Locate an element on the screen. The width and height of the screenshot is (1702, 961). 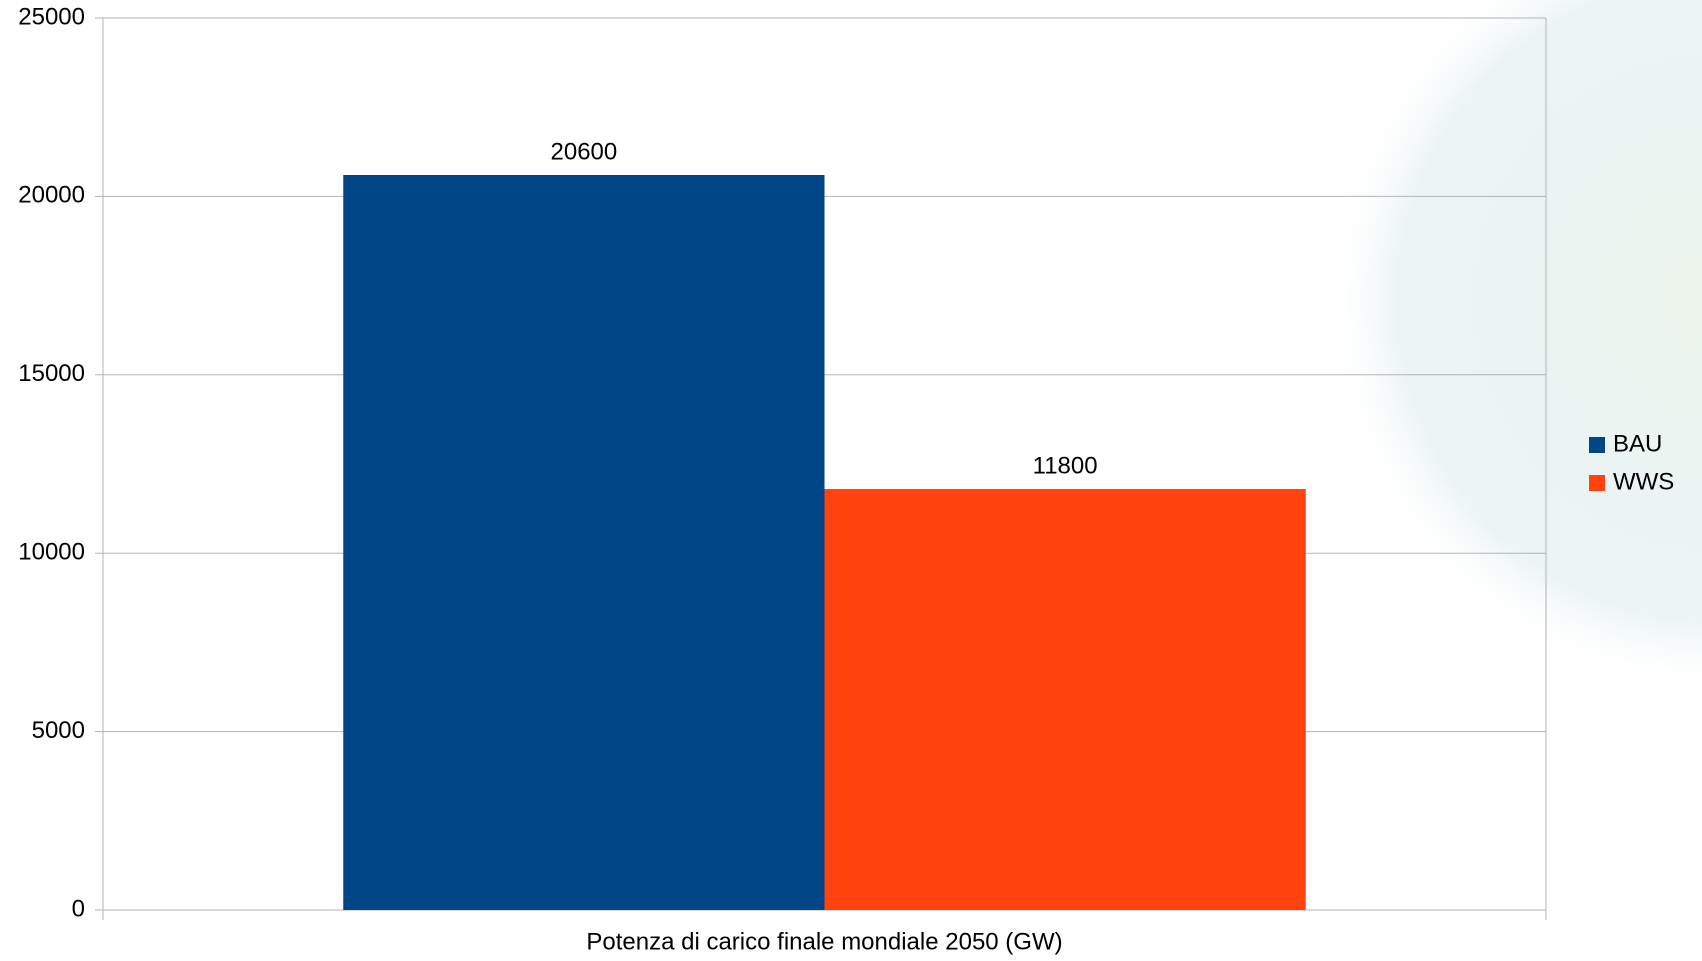
y-tick-label: 15000 is located at coordinates (51, 373).